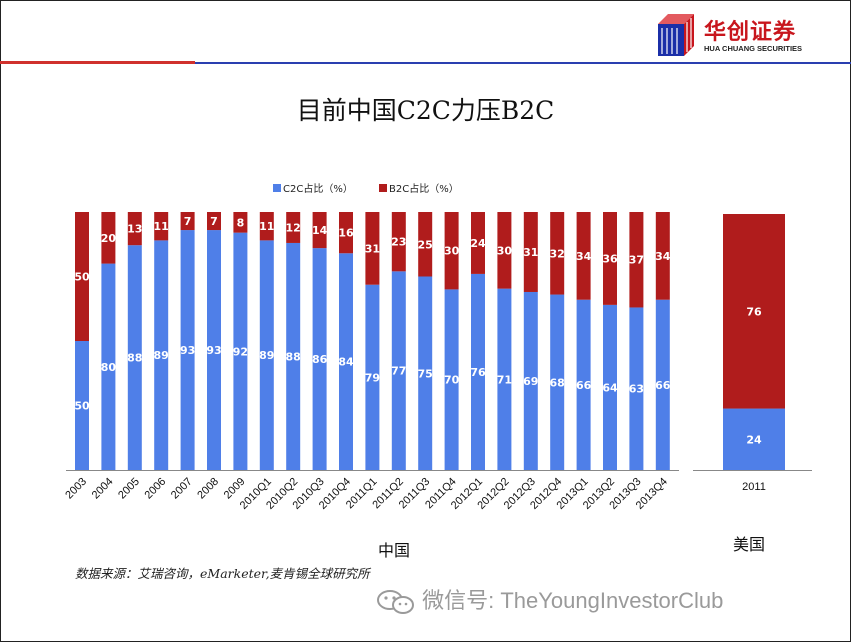 This screenshot has width=851, height=642. I want to click on cn-bar-c2c-2011Q2, so click(398, 370).